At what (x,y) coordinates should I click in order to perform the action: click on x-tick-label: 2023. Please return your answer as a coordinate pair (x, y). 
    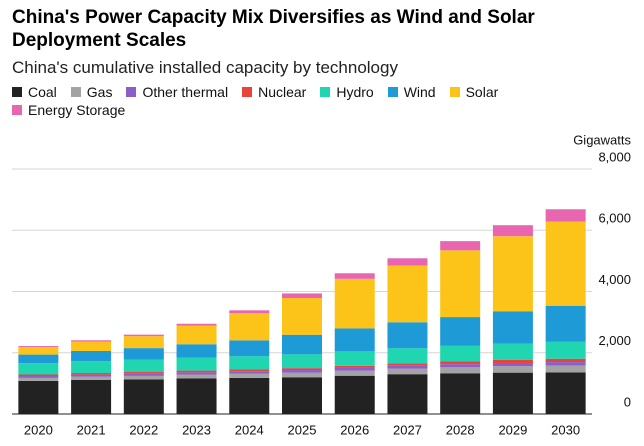
    Looking at the image, I should click on (196, 429).